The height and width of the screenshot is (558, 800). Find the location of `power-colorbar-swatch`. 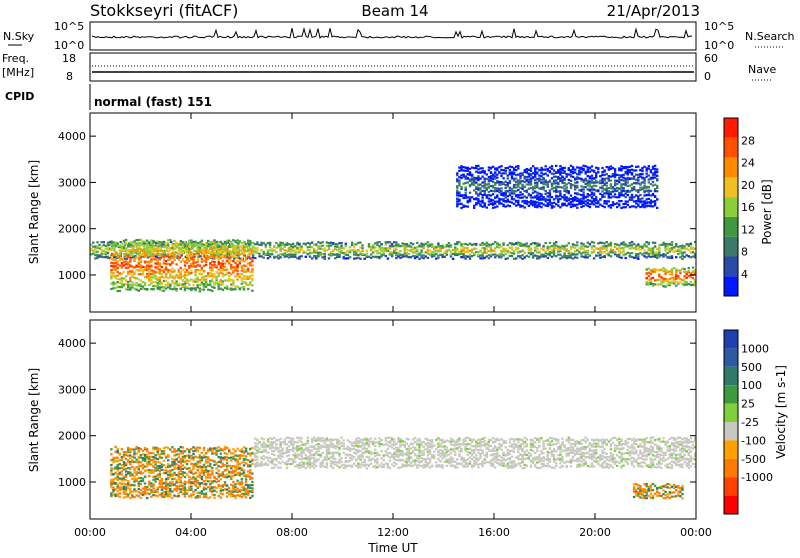

power-colorbar-swatch is located at coordinates (731, 168).